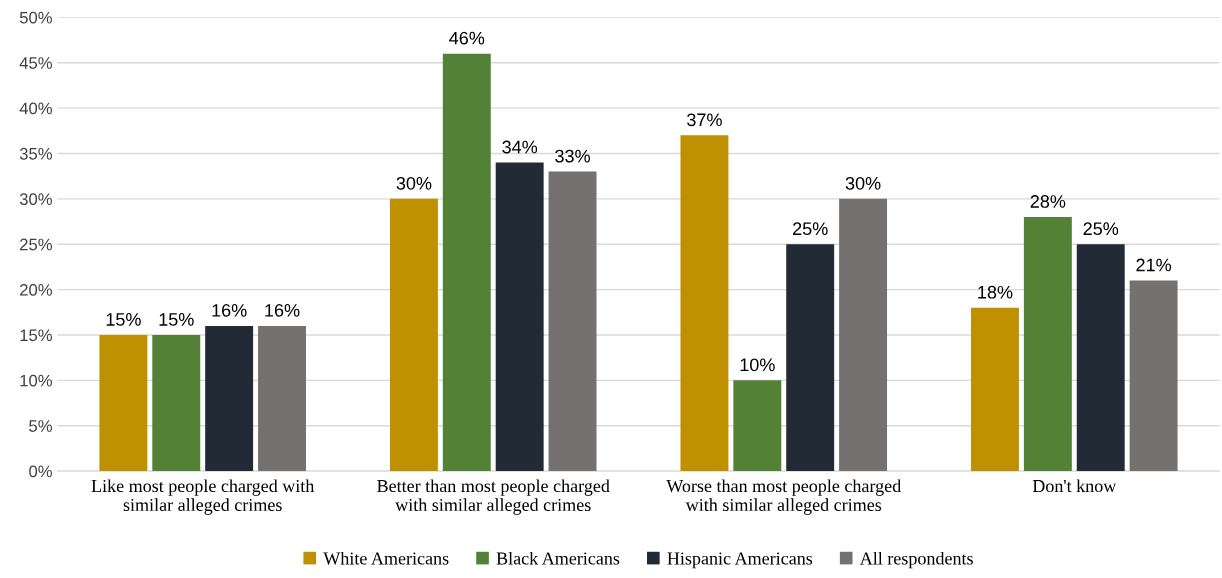  I want to click on x-tick-label: Like most people charged with similar alleged crimes, so click(203, 497).